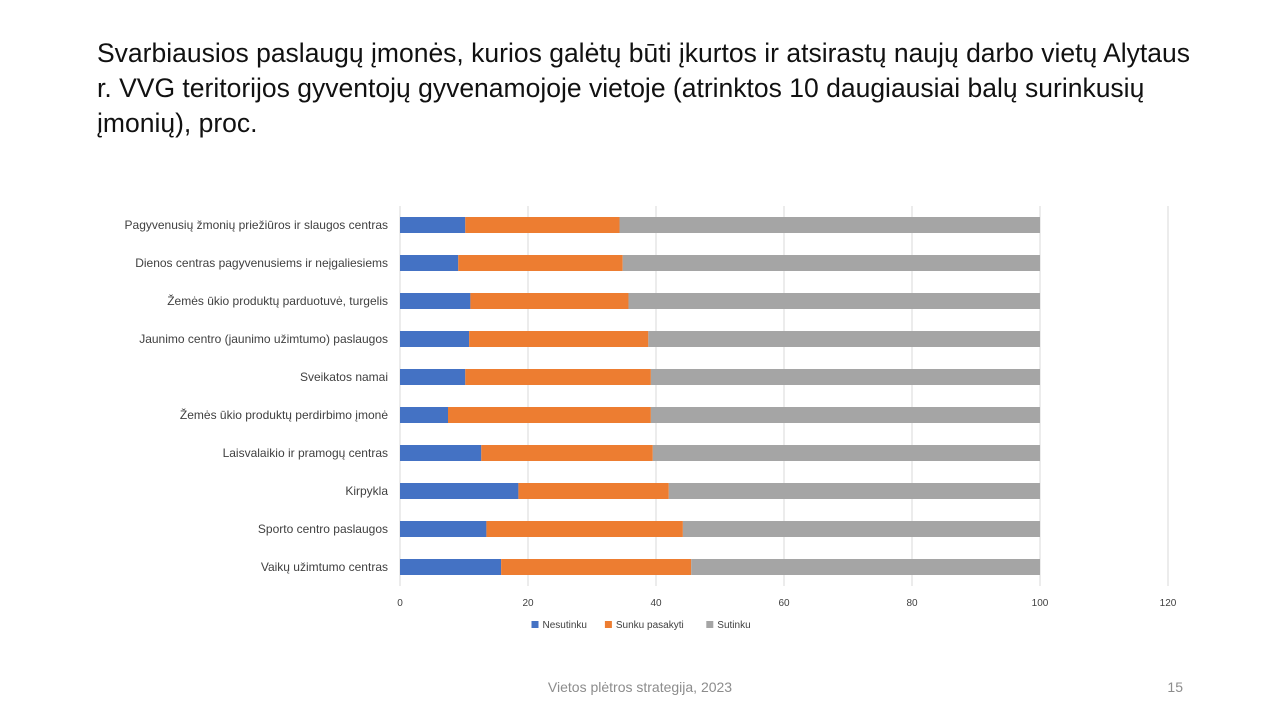 The image size is (1280, 720). What do you see at coordinates (344, 377) in the screenshot?
I see `category-label: Sveikatos namai` at bounding box center [344, 377].